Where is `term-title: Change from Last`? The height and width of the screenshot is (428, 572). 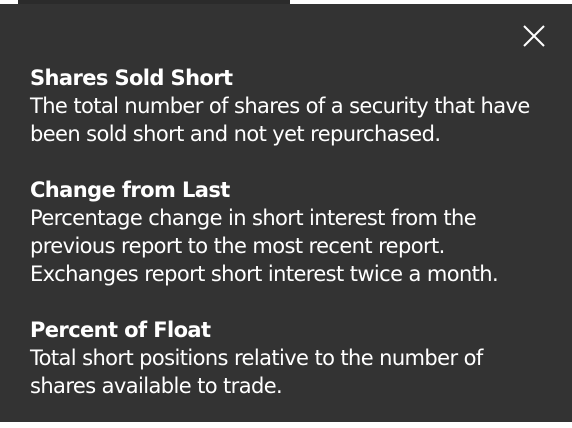
term-title: Change from Last is located at coordinates (130, 190).